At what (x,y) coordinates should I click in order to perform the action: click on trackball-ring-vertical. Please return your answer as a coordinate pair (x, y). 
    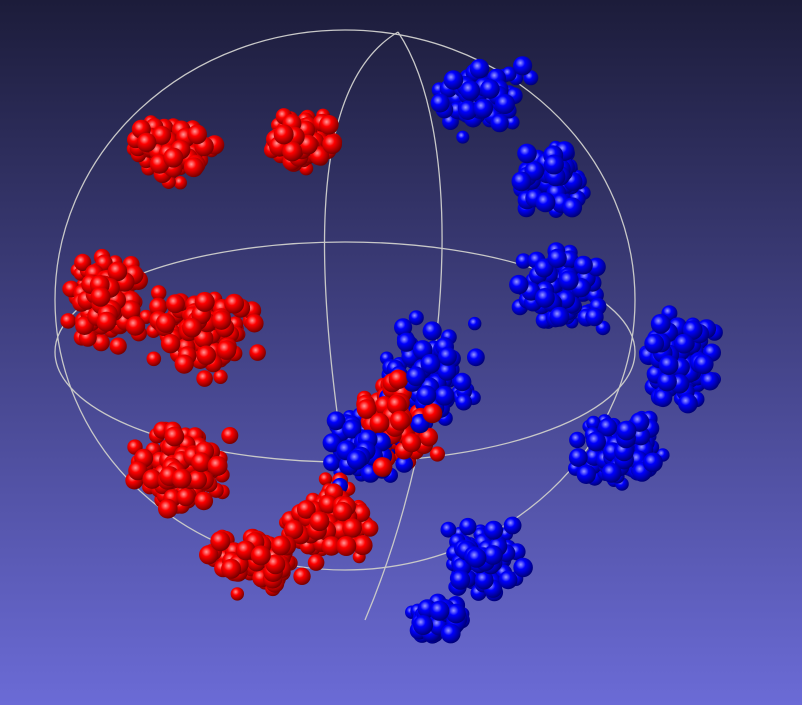
    Looking at the image, I should click on (403, 326).